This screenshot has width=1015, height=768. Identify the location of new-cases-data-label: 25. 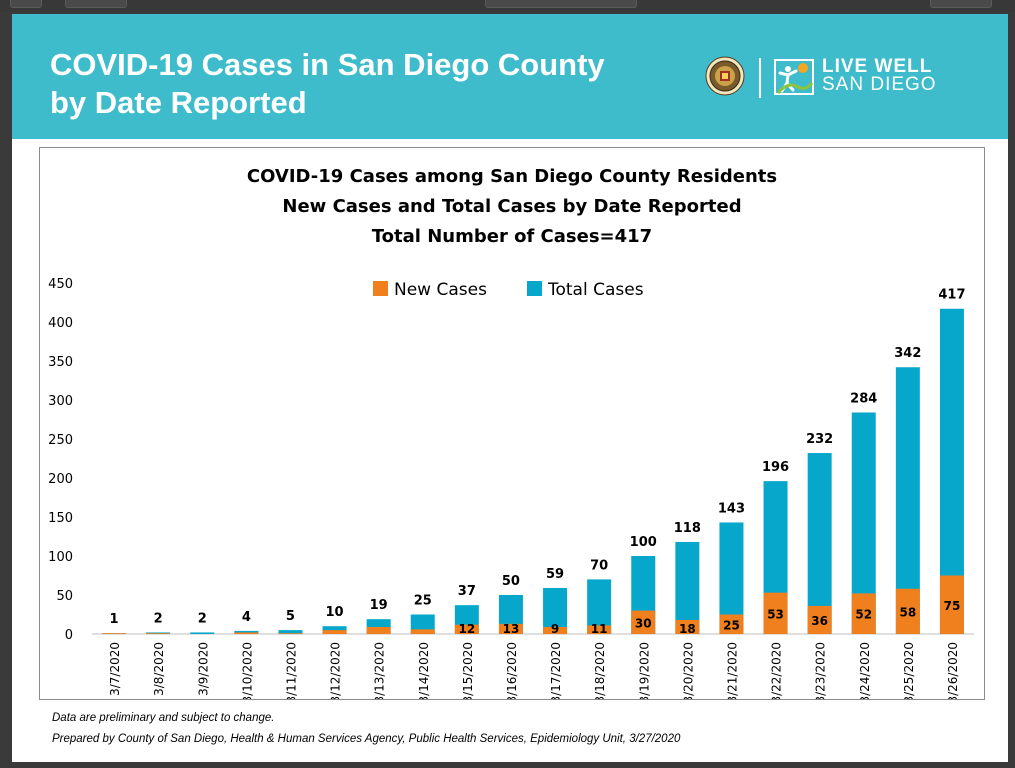
(731, 625).